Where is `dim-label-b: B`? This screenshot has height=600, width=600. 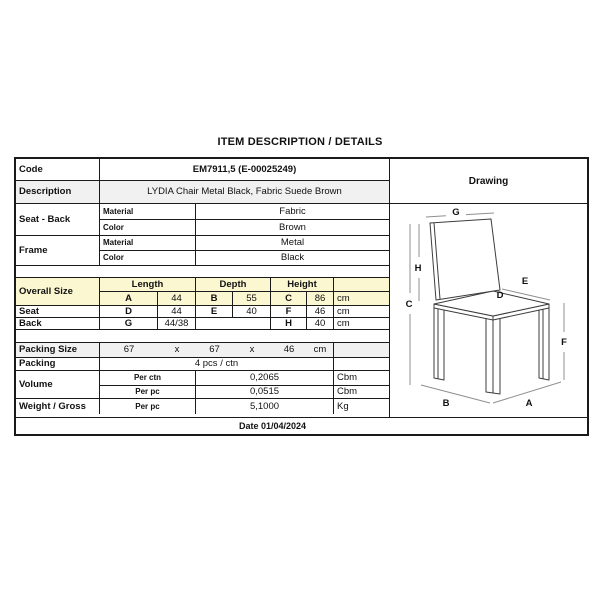 dim-label-b: B is located at coordinates (446, 403).